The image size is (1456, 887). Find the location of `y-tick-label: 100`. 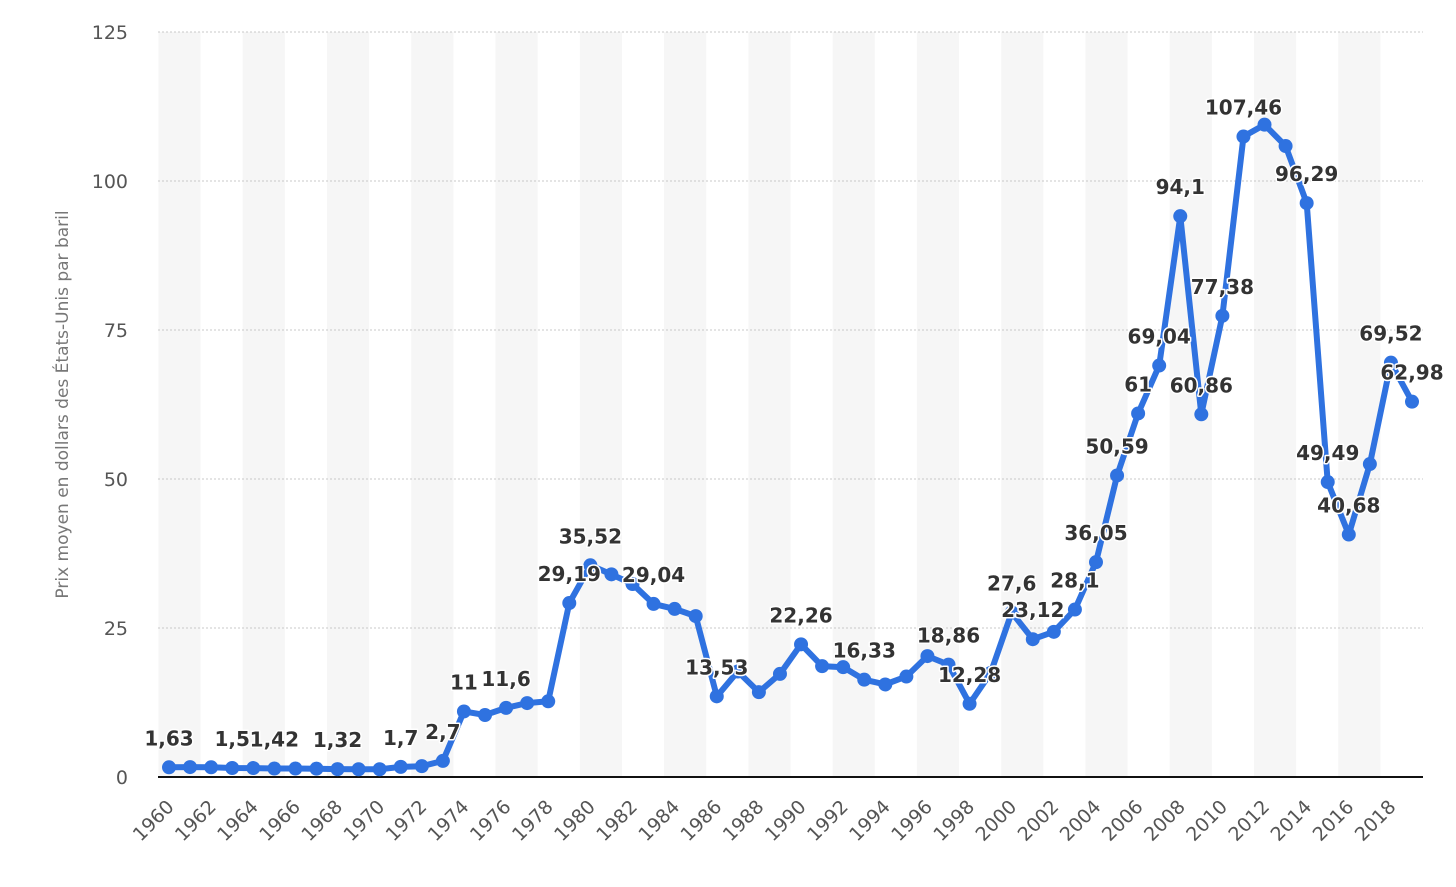

y-tick-label: 100 is located at coordinates (110, 182).